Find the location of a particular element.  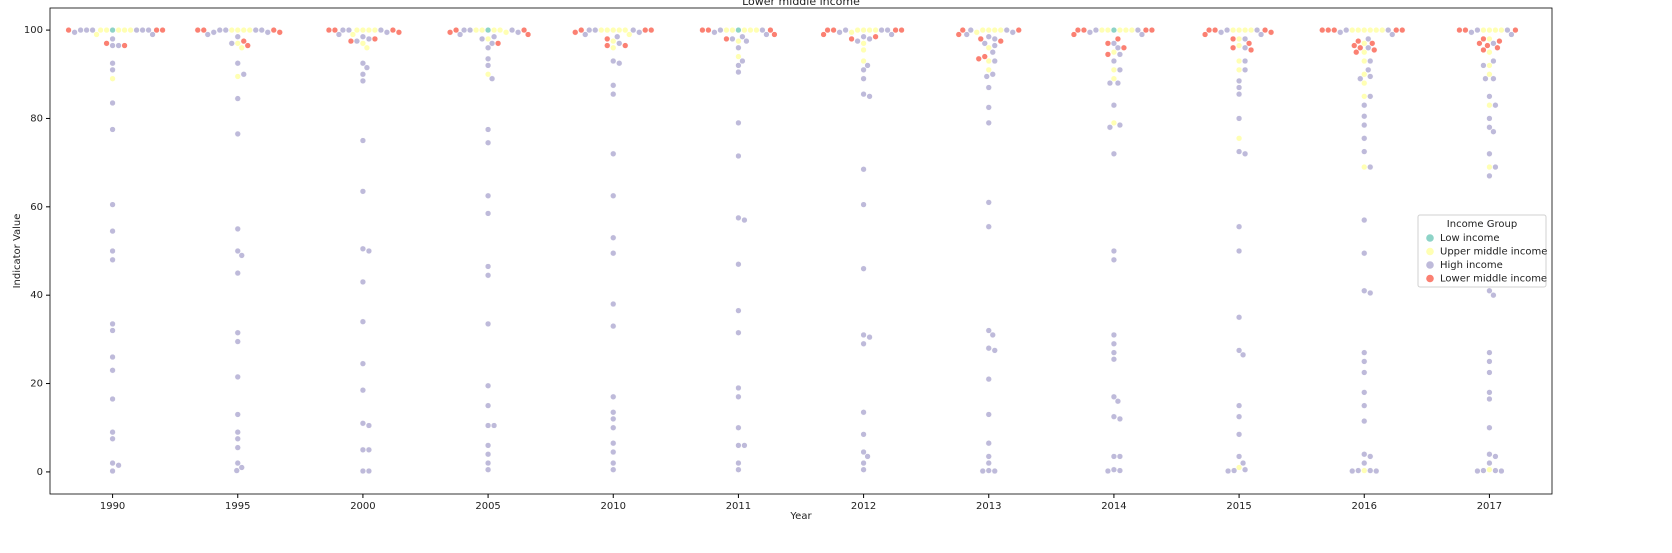

legend-marker is located at coordinates (1430, 251).